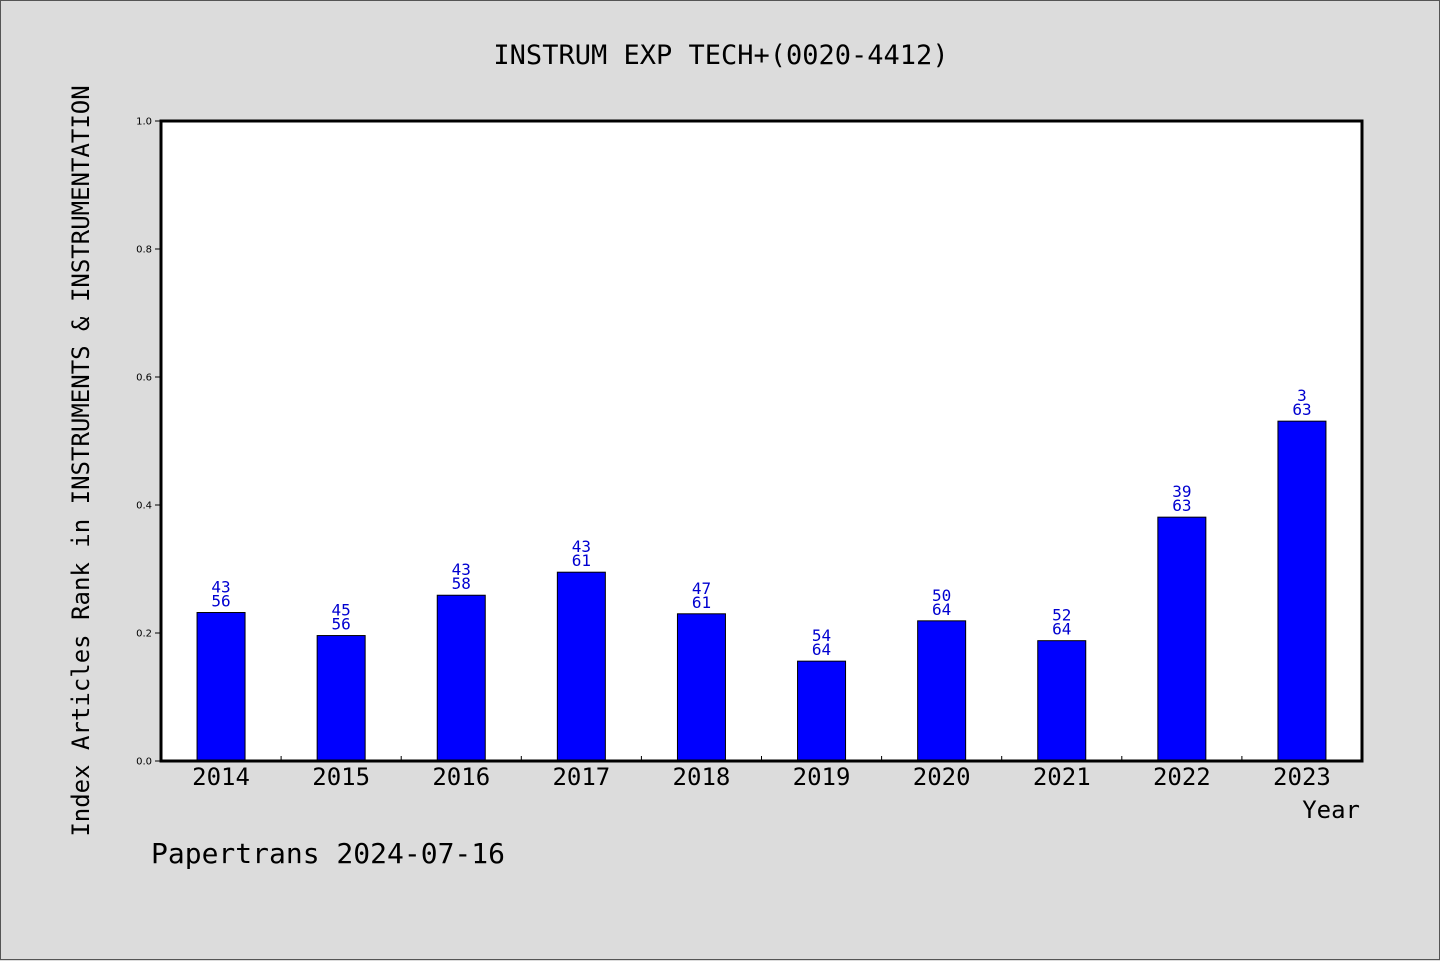 The height and width of the screenshot is (961, 1440). I want to click on x-axis-label: Year, so click(1331, 810).